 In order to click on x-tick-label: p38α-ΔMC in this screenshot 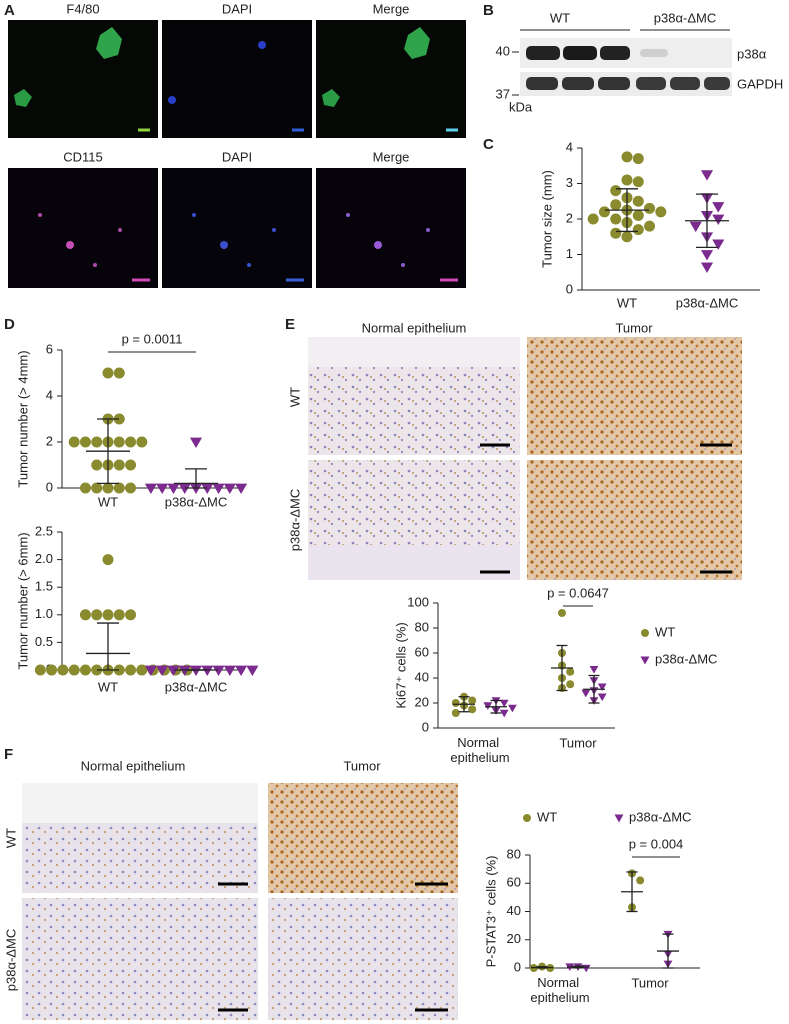, I will do `click(707, 302)`.